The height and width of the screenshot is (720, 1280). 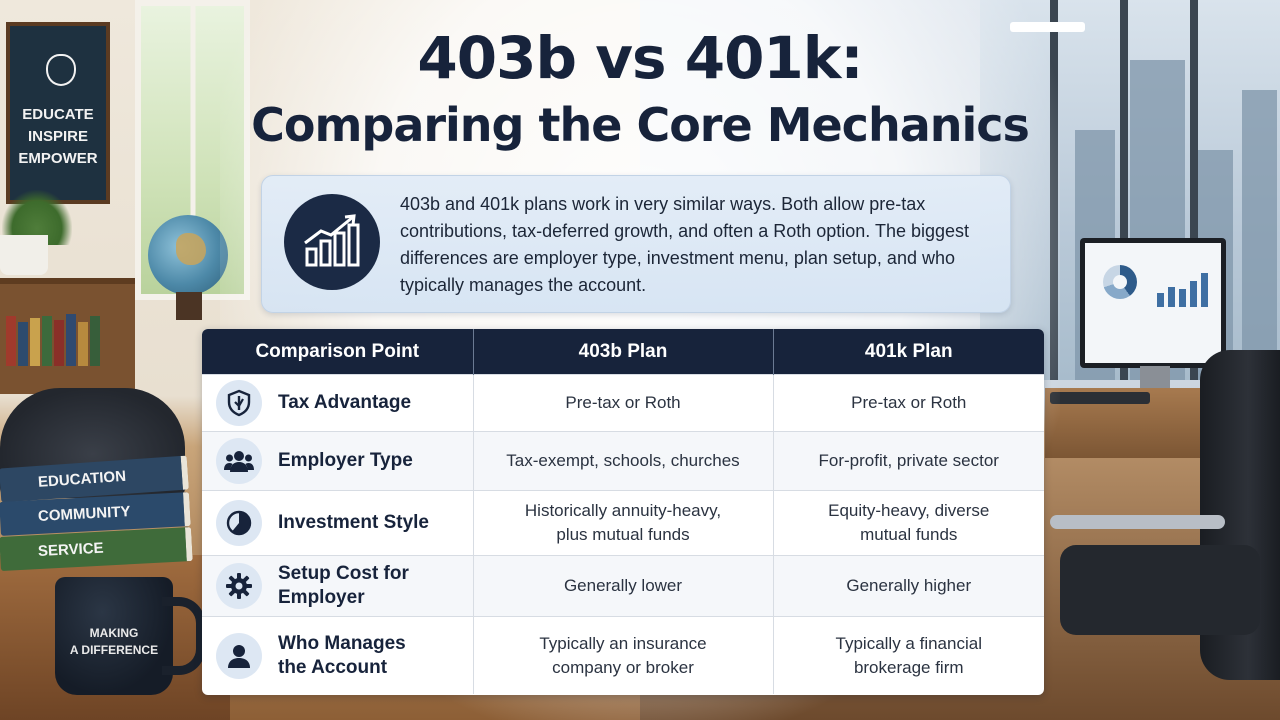 What do you see at coordinates (239, 461) in the screenshot?
I see `people-icon` at bounding box center [239, 461].